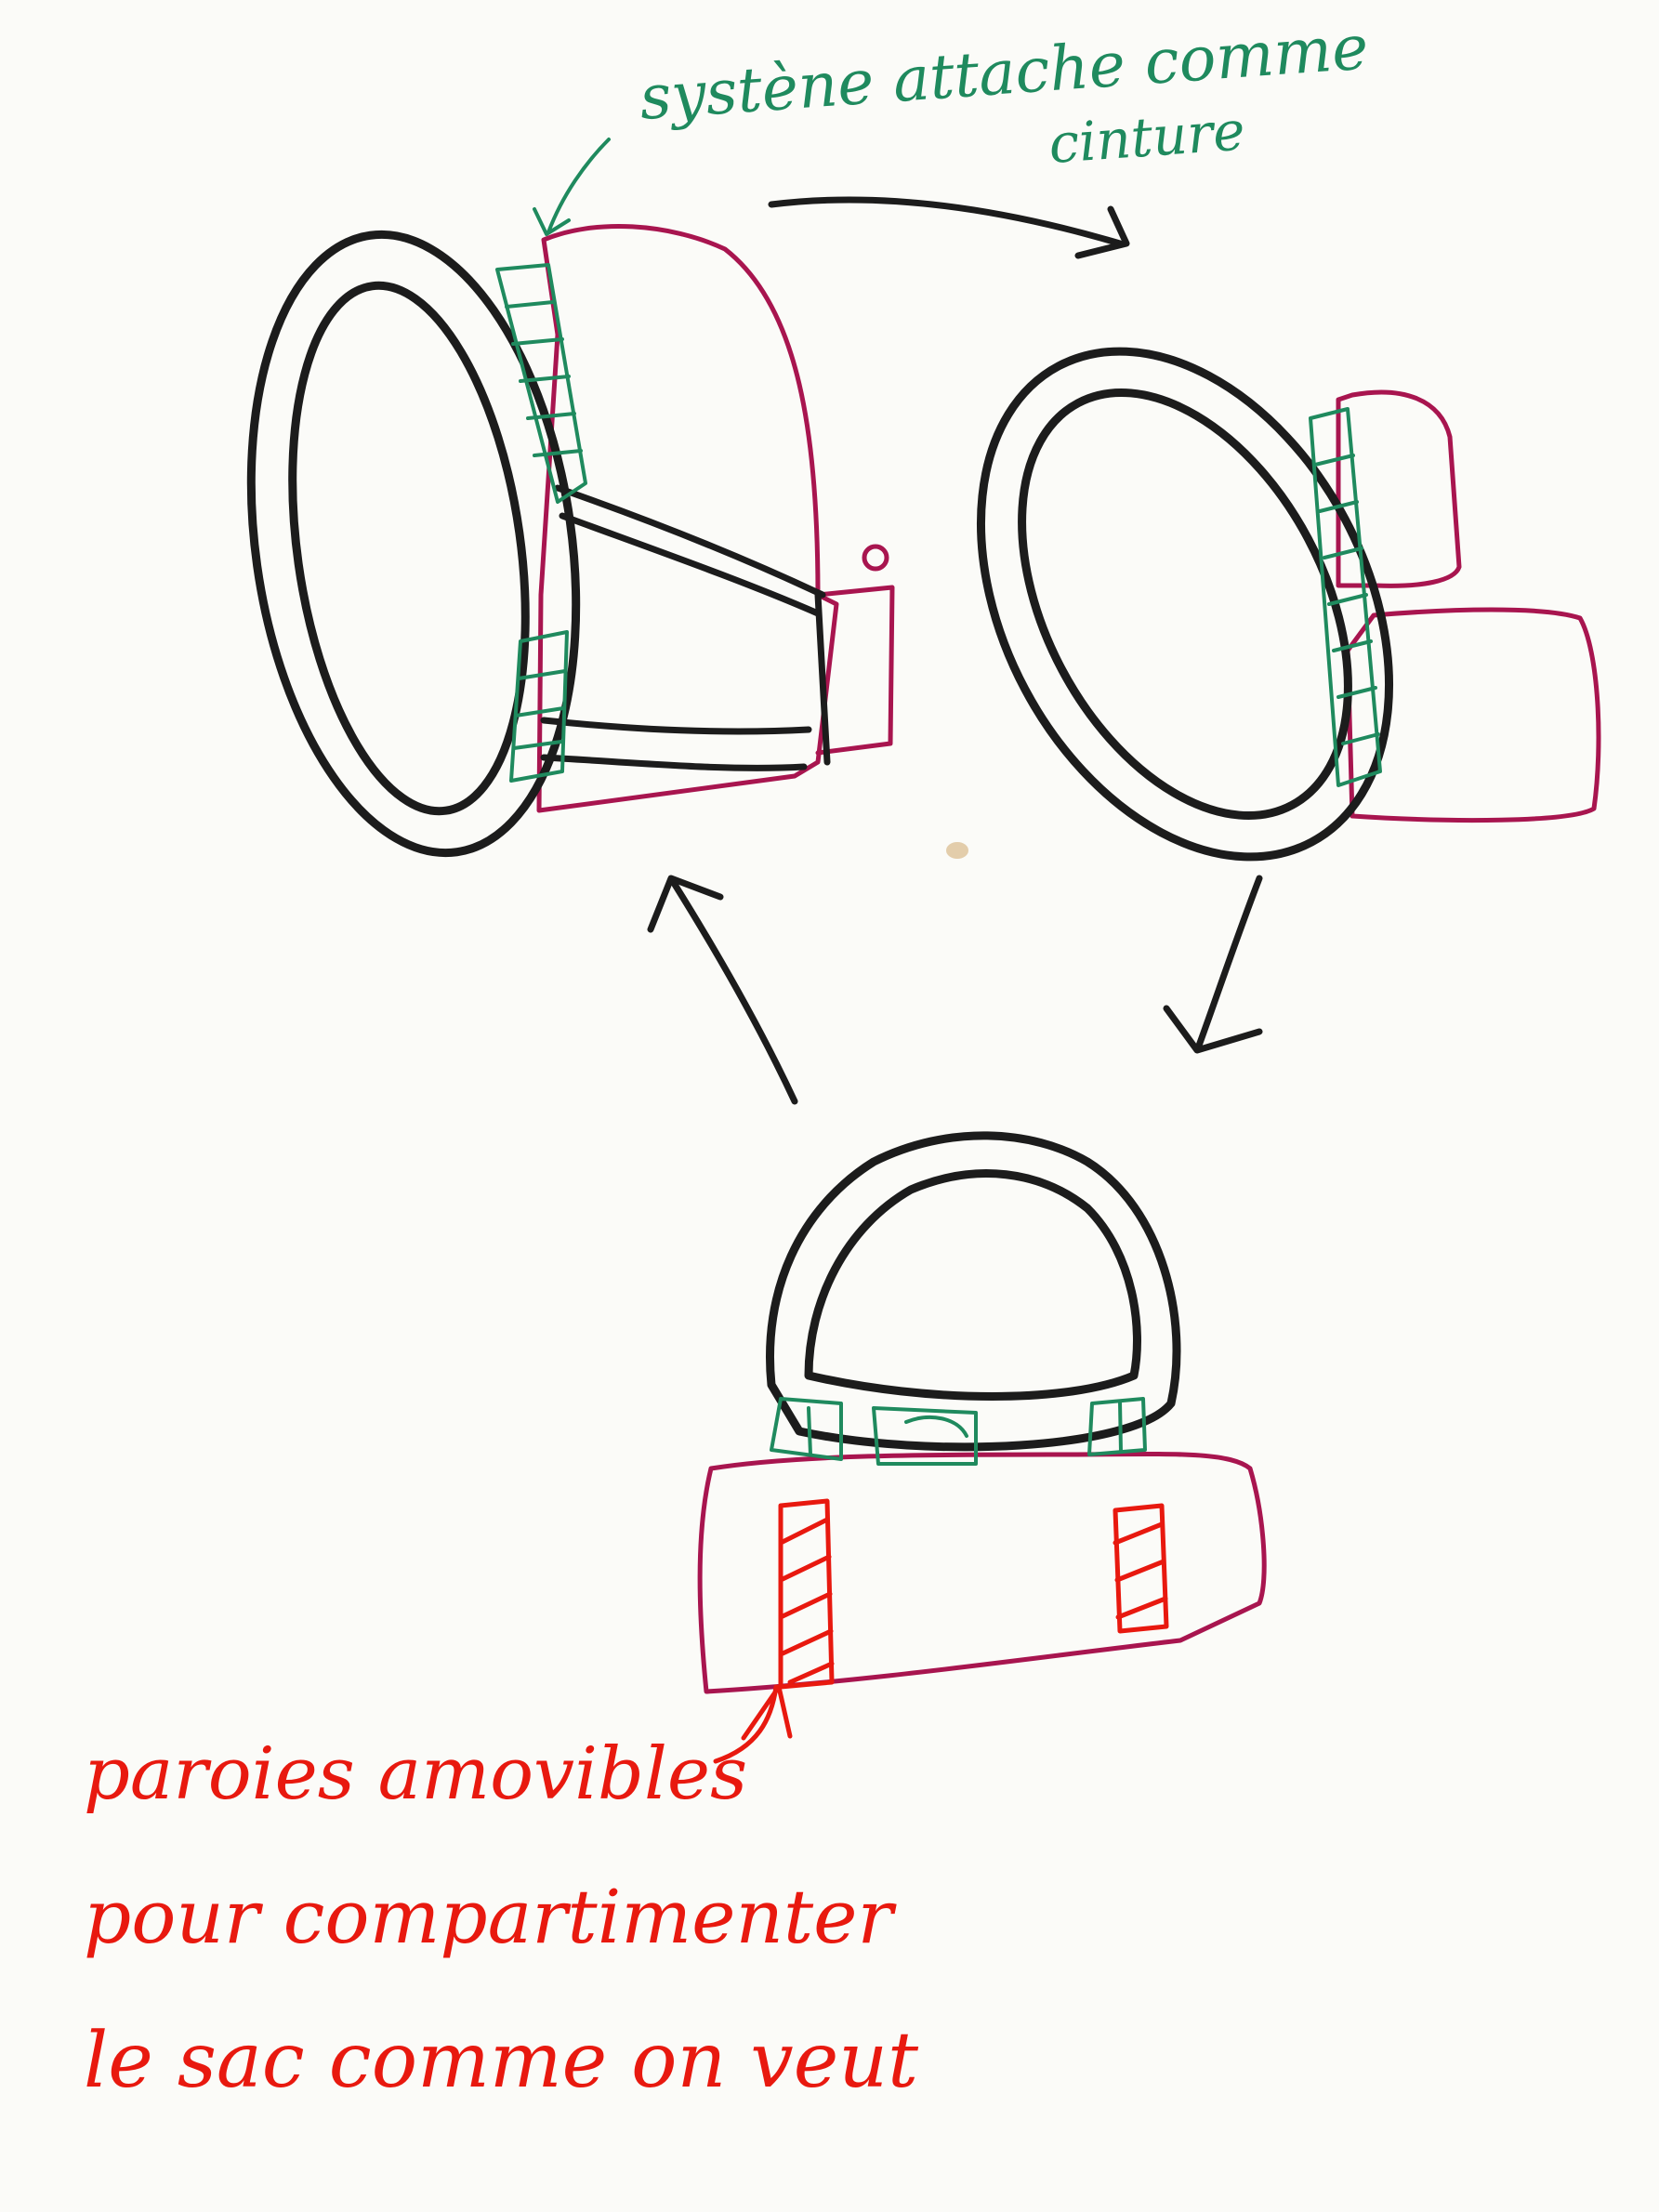 This screenshot has height=2212, width=1659. Describe the element at coordinates (501, 2061) in the screenshot. I see `note-walls-line-3: le sac comme on veut` at that location.